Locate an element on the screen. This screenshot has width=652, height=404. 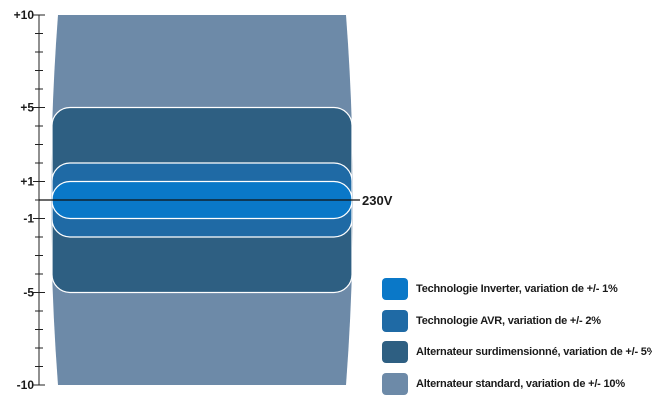
legend-label-avr: Technologie AVR, variation de +/- 2% is located at coordinates (508, 320).